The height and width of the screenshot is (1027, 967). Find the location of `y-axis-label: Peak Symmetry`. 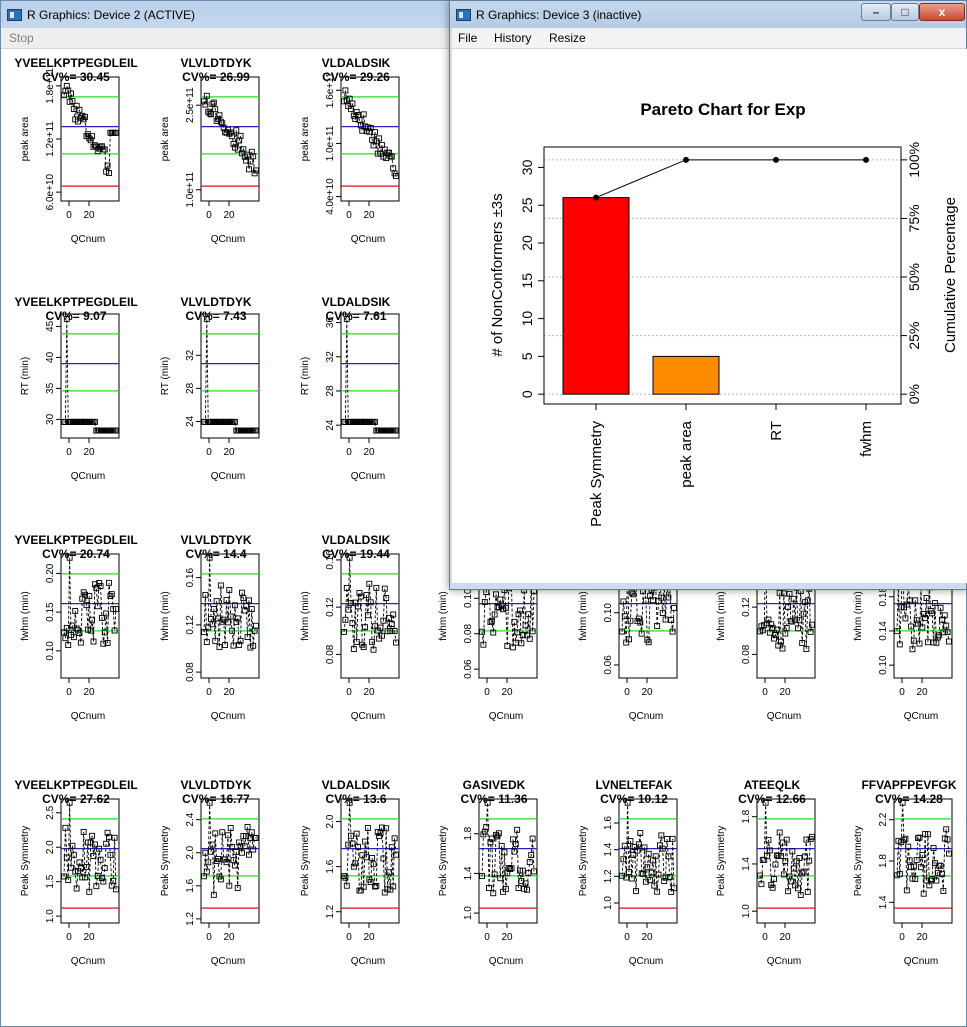

y-axis-label: Peak Symmetry is located at coordinates (858, 861).